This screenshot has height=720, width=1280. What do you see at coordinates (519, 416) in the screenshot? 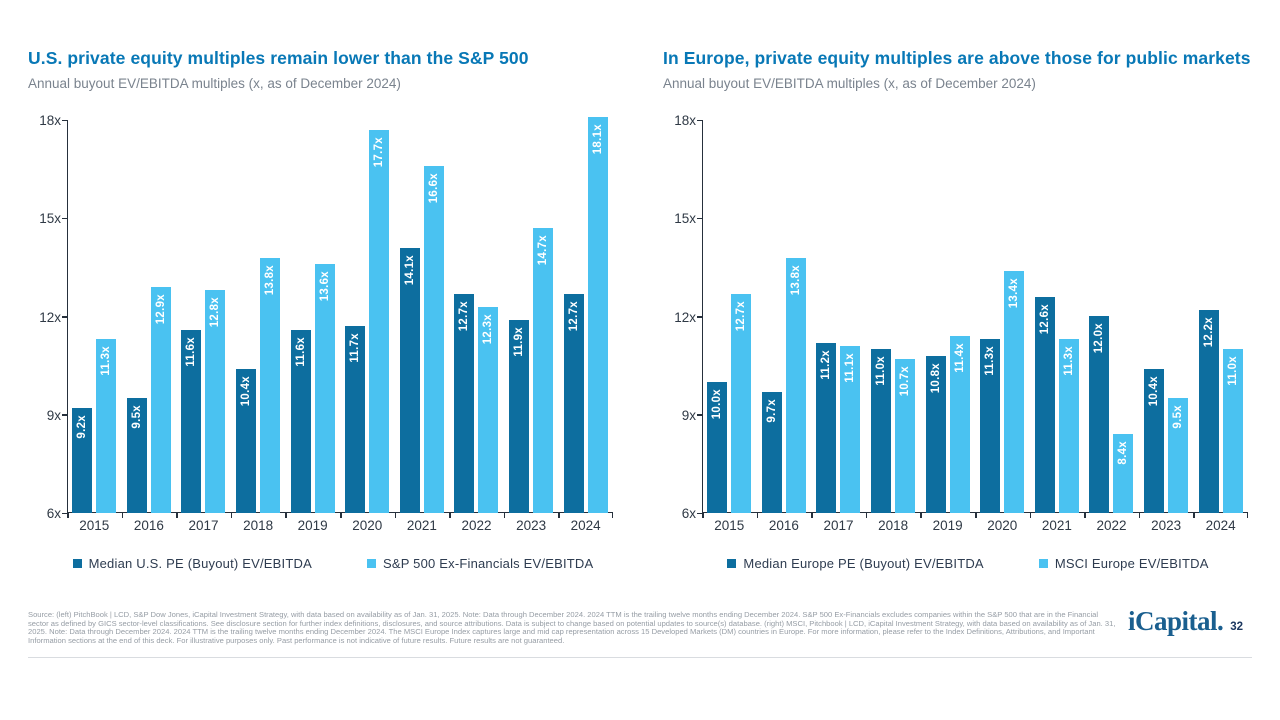
I see `bar: 11.9x` at bounding box center [519, 416].